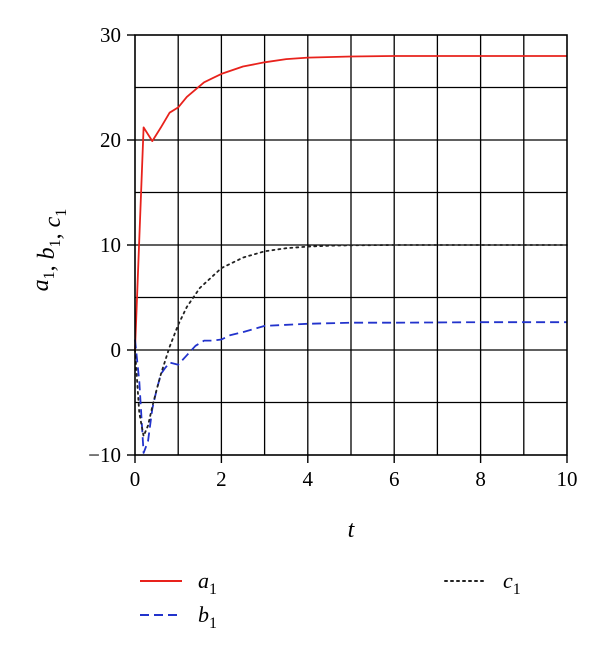 This screenshot has width=600, height=654. What do you see at coordinates (394, 479) in the screenshot?
I see `x-tick-label: 6` at bounding box center [394, 479].